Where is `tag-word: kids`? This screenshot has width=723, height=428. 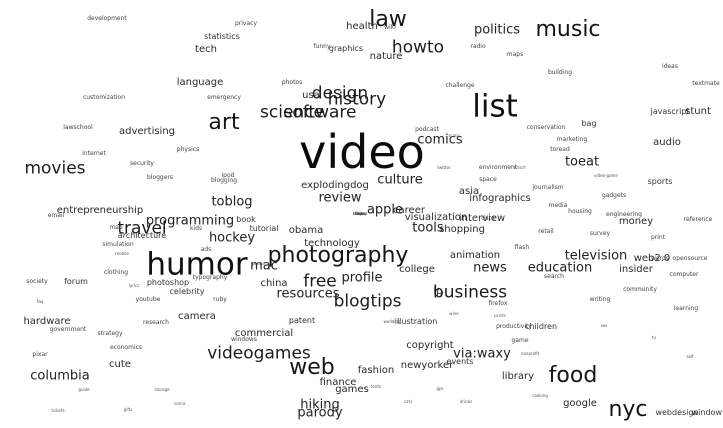 tag-word: kids is located at coordinates (196, 228).